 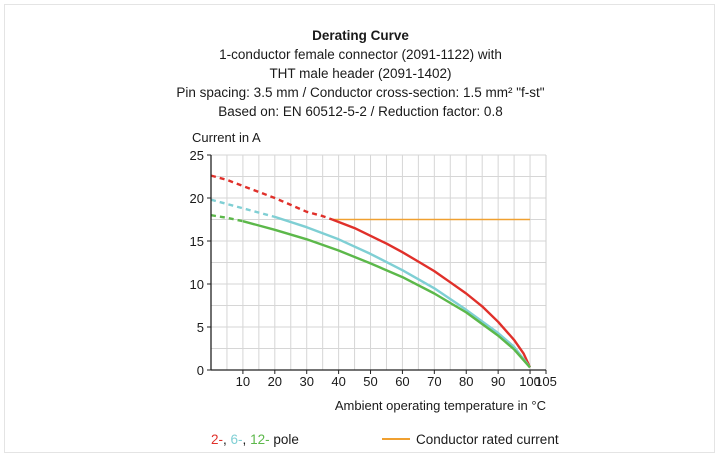 I want to click on x-tick-label: 100, so click(x=530, y=381).